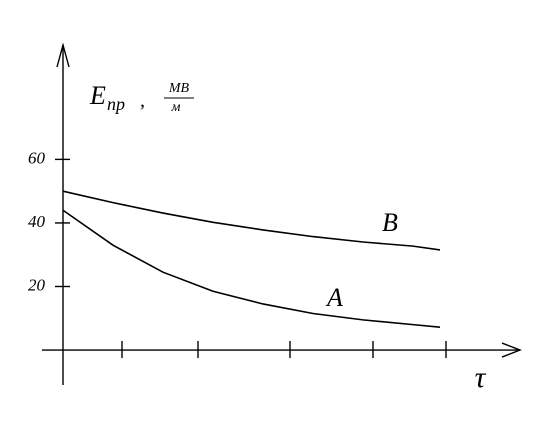  What do you see at coordinates (37, 157) in the screenshot?
I see `y-tick-label: 60` at bounding box center [37, 157].